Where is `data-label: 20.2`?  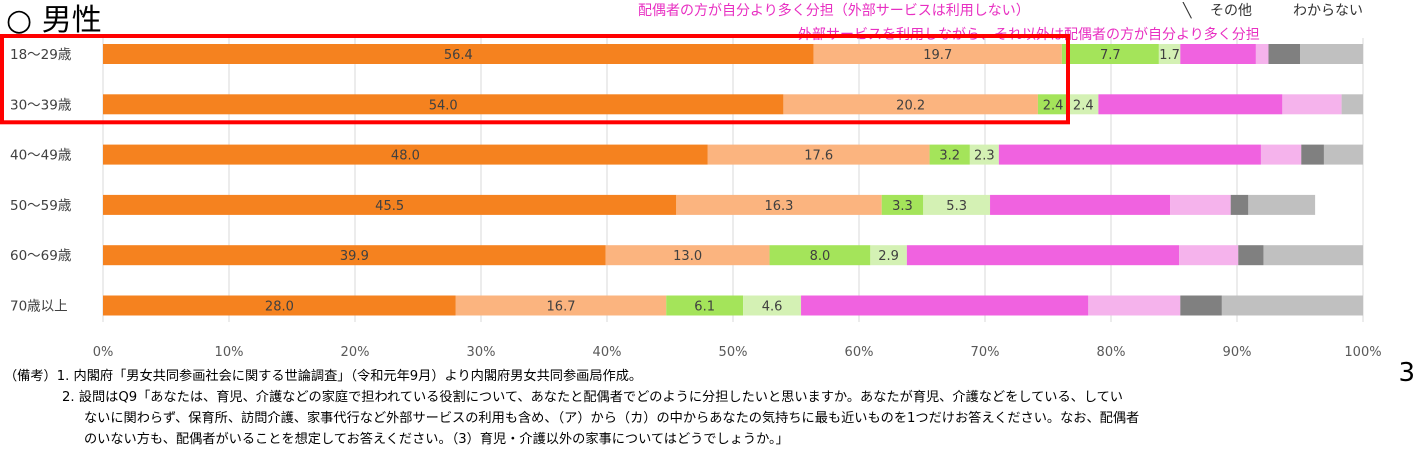 data-label: 20.2 is located at coordinates (910, 105).